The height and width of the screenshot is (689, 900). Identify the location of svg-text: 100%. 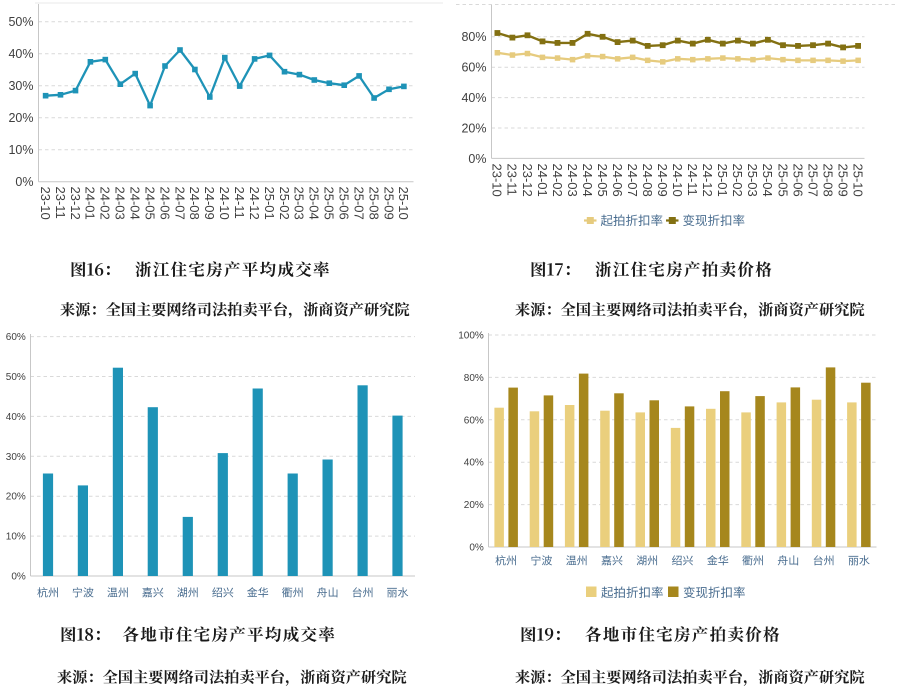
(471, 336).